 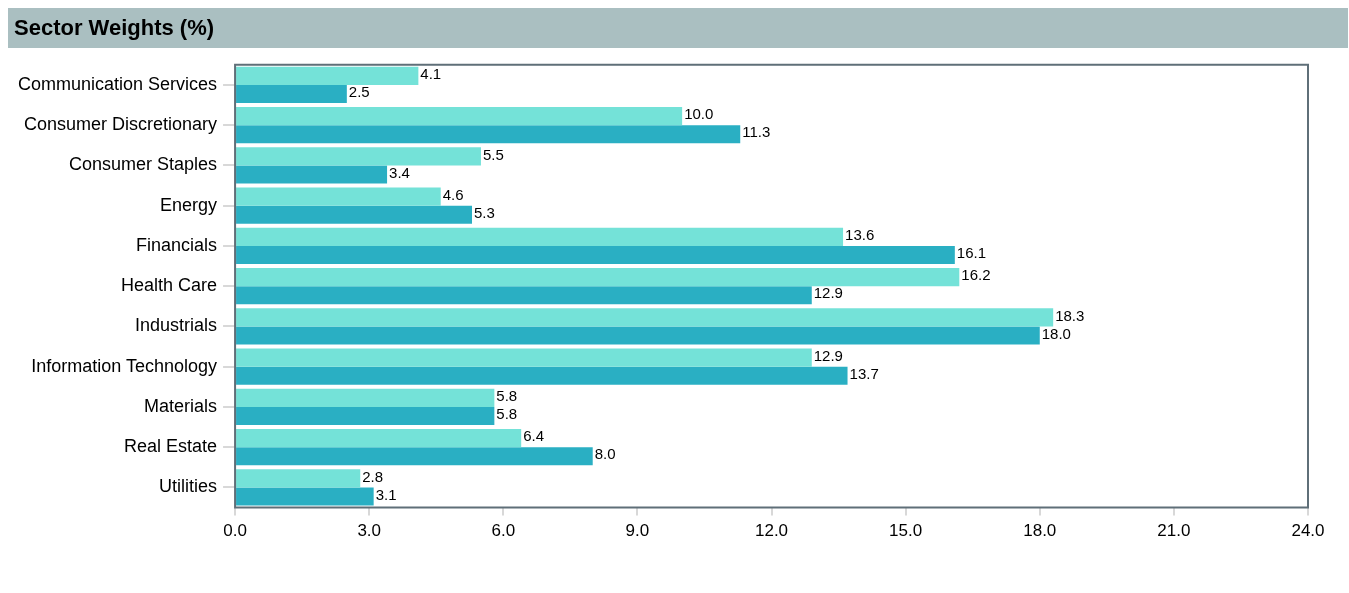 I want to click on x-tick-label: 0.0, so click(x=235, y=531).